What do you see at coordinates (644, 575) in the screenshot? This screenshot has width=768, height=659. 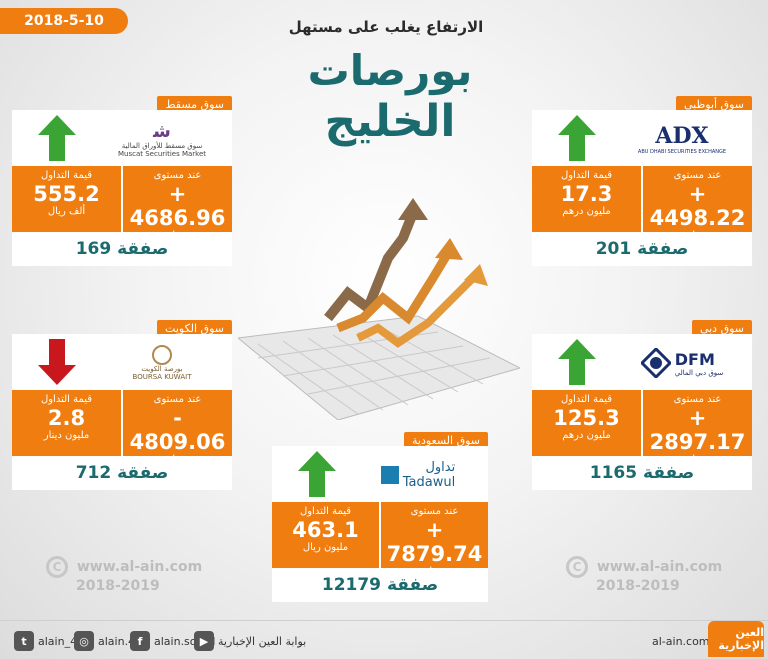 I see `watermark-right: C www.al-ain.com 2018-2019` at bounding box center [644, 575].